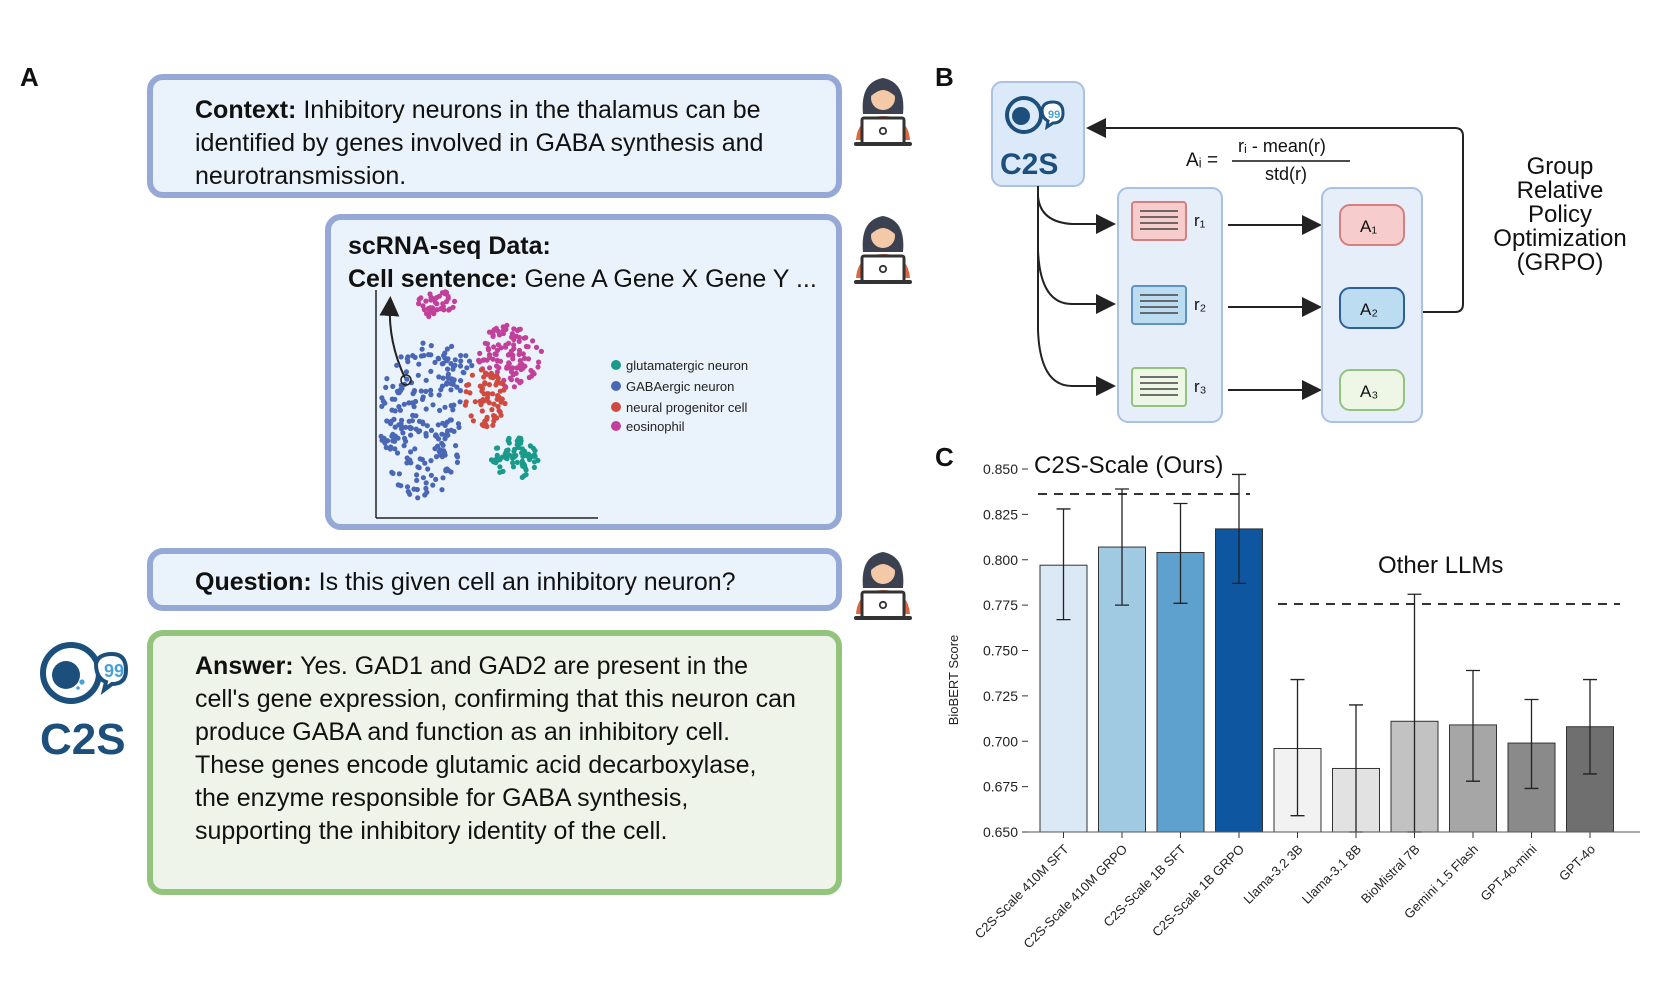 This screenshot has height=982, width=1668. I want to click on legend-dot-eosinophil, so click(616, 426).